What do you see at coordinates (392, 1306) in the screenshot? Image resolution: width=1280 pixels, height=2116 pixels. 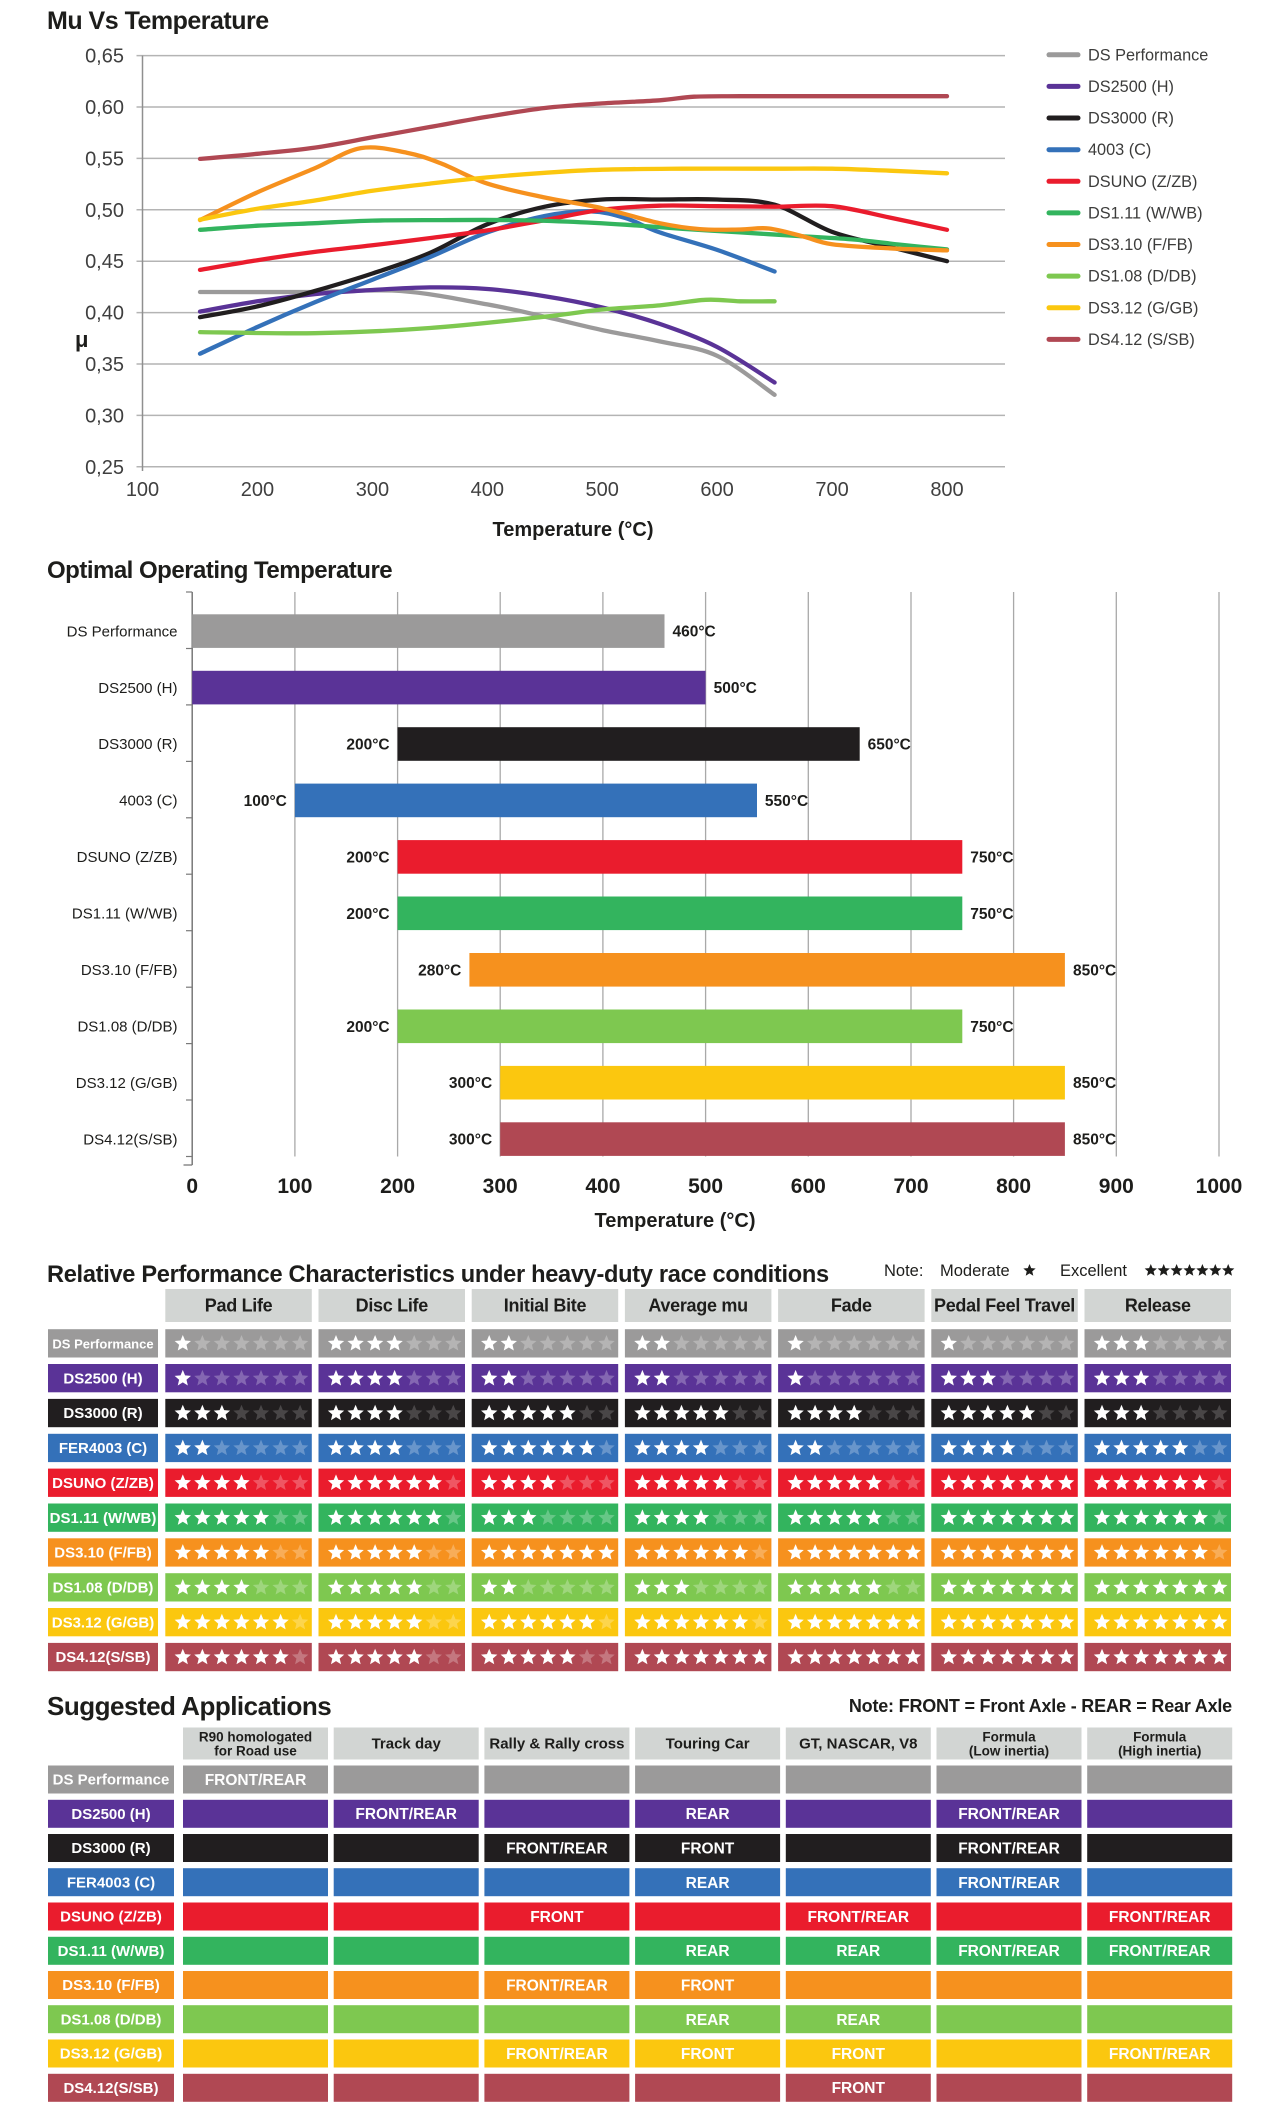 I see `svg-text: Disc Life` at bounding box center [392, 1306].